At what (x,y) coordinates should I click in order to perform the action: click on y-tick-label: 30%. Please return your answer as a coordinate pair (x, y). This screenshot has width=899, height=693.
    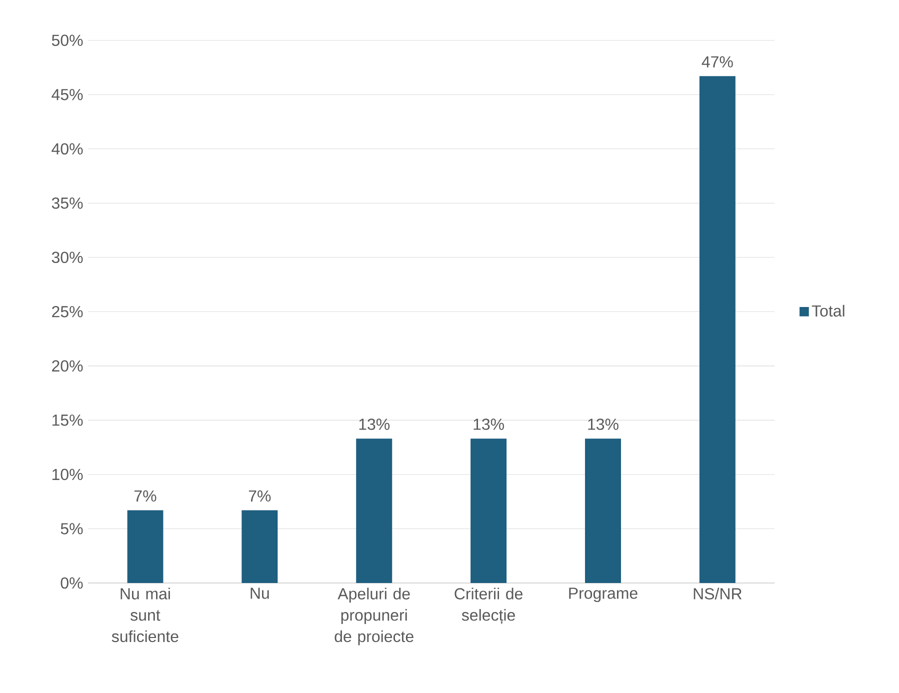
    Looking at the image, I should click on (67, 258).